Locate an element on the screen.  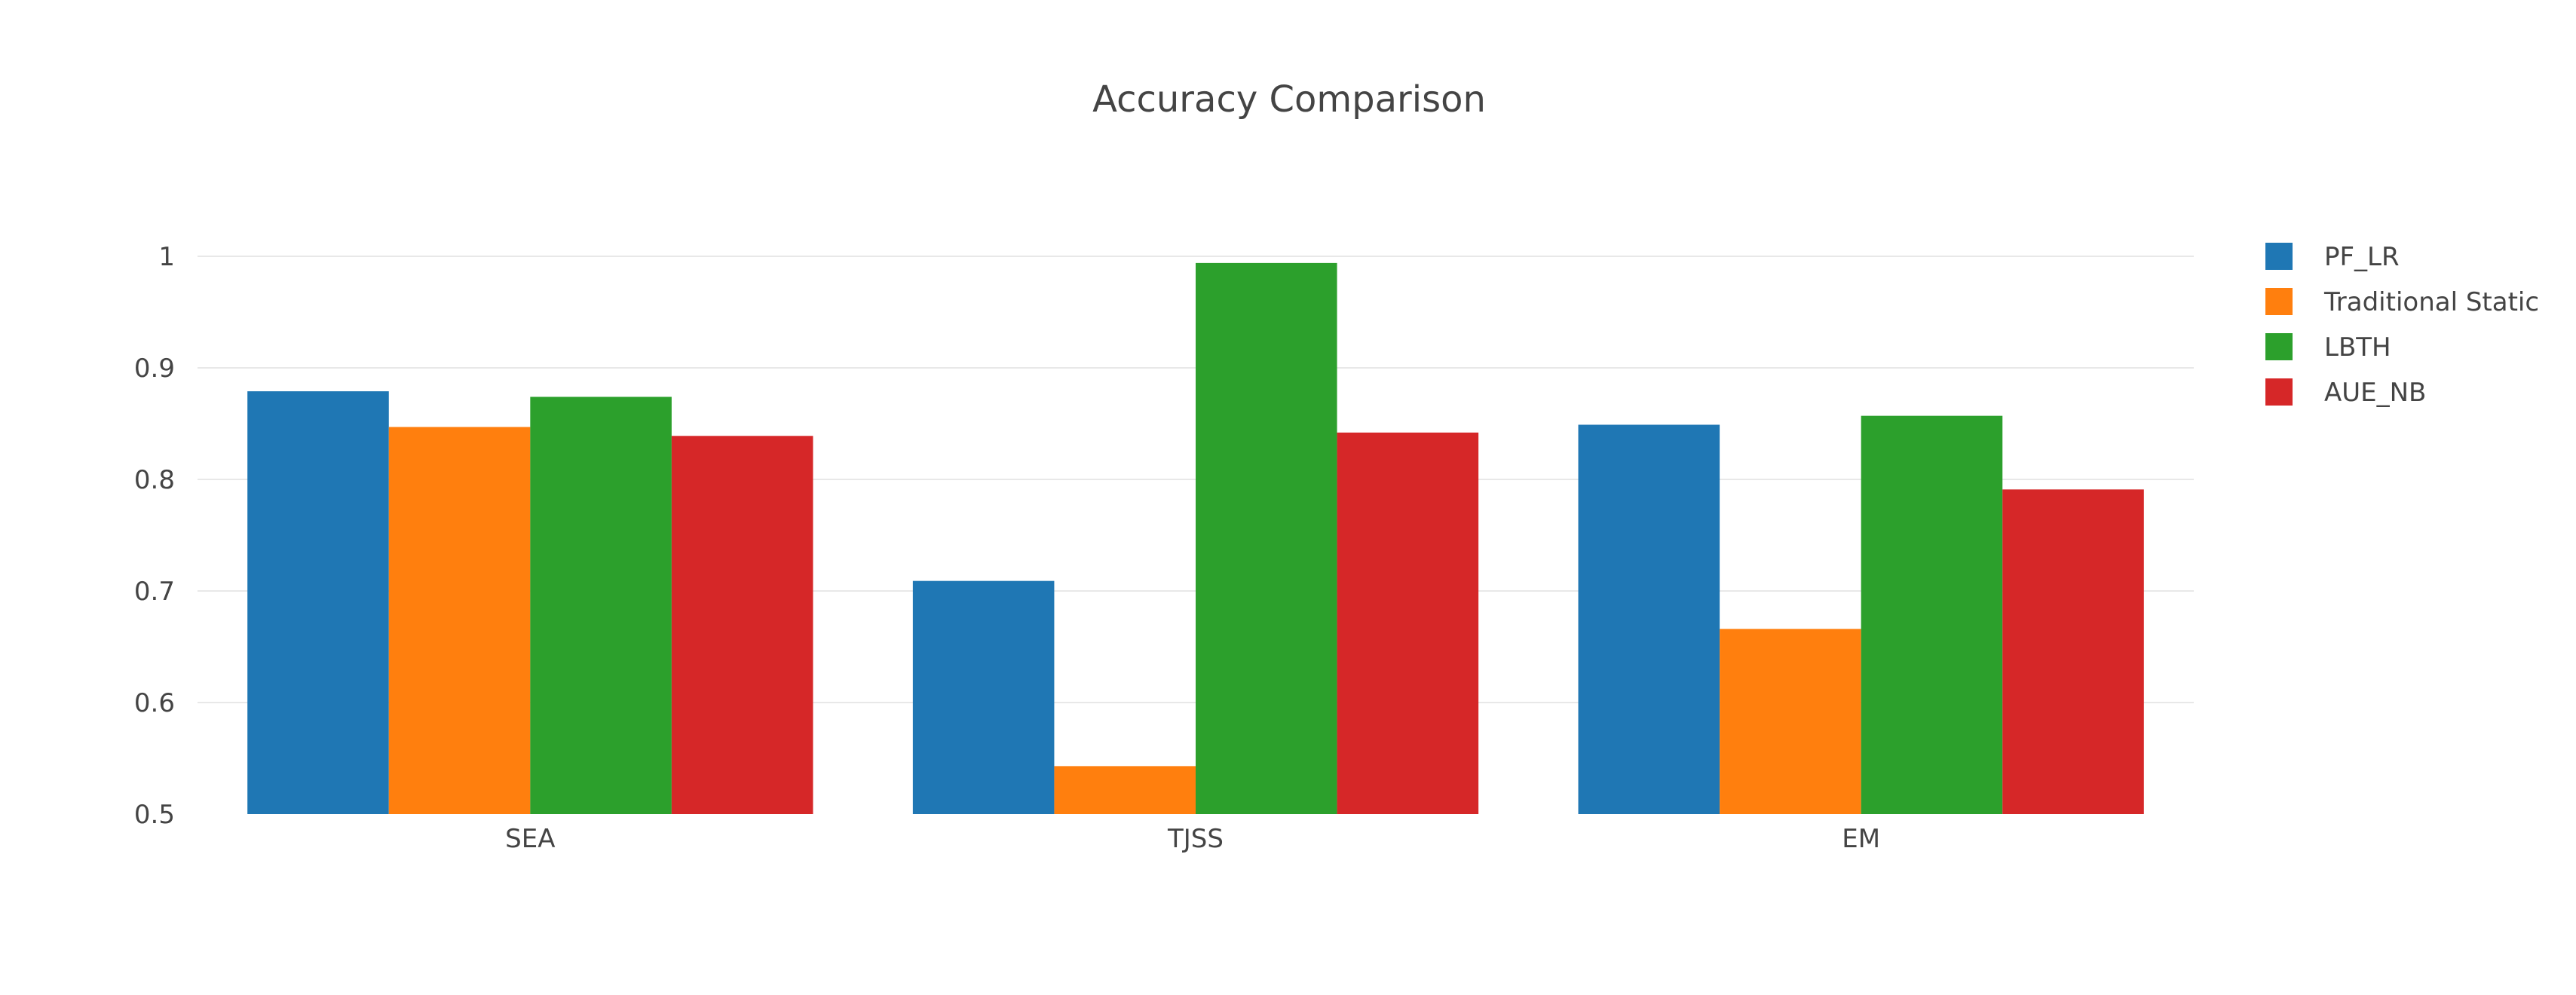
x-tick-label: TJSS is located at coordinates (1195, 839).